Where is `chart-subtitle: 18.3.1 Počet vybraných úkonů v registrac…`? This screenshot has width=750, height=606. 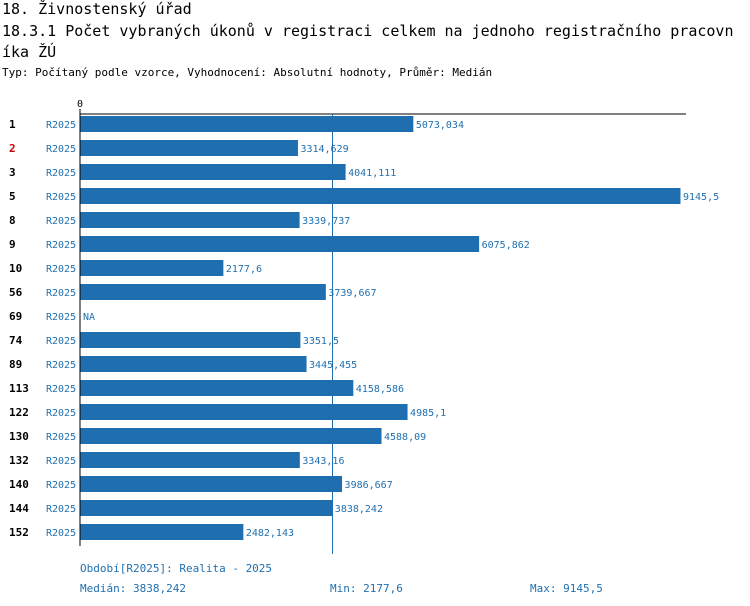 chart-subtitle: 18.3.1 Počet vybraných úkonů v registrac… is located at coordinates (368, 41).